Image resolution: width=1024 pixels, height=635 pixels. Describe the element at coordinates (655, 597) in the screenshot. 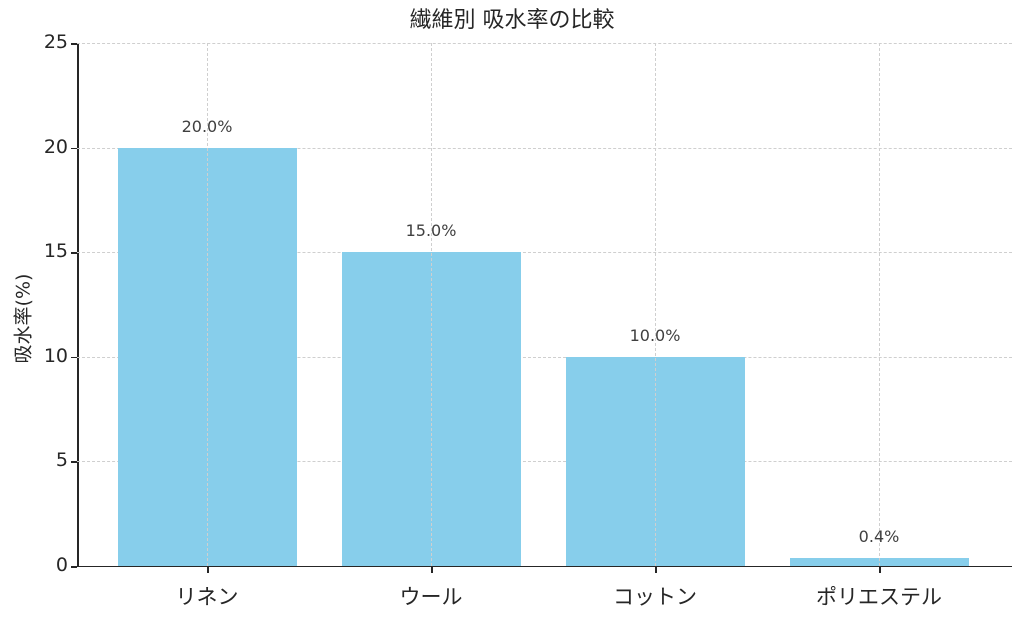

I see `x-tick-label: コットン` at that location.